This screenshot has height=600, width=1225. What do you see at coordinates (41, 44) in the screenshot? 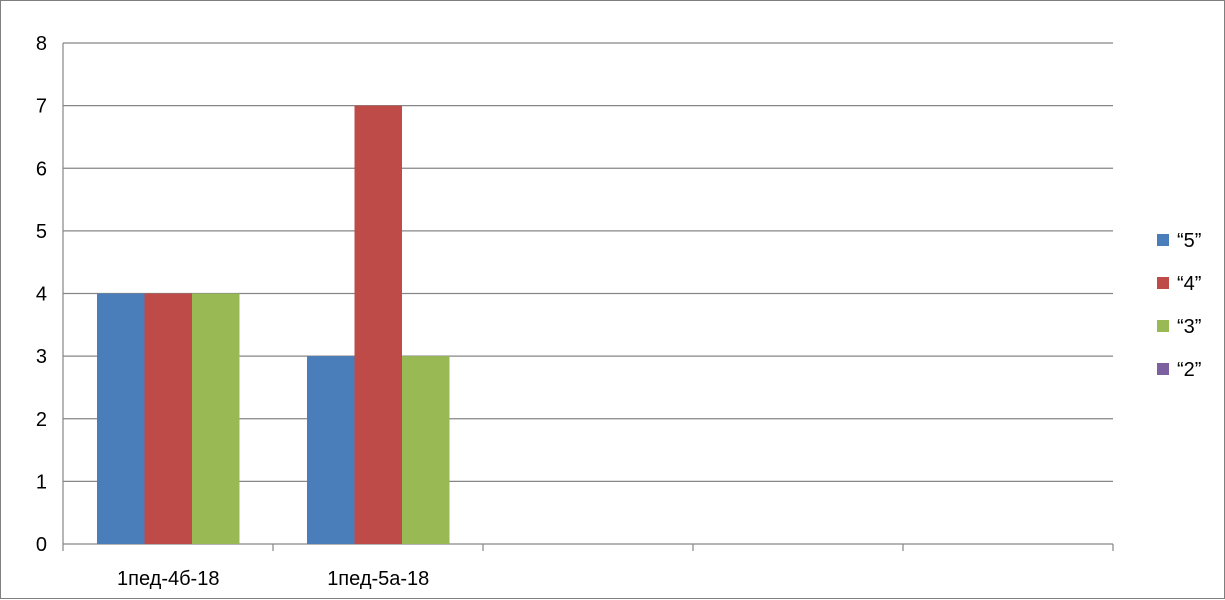
I see `y-tick-label: 8` at bounding box center [41, 44].